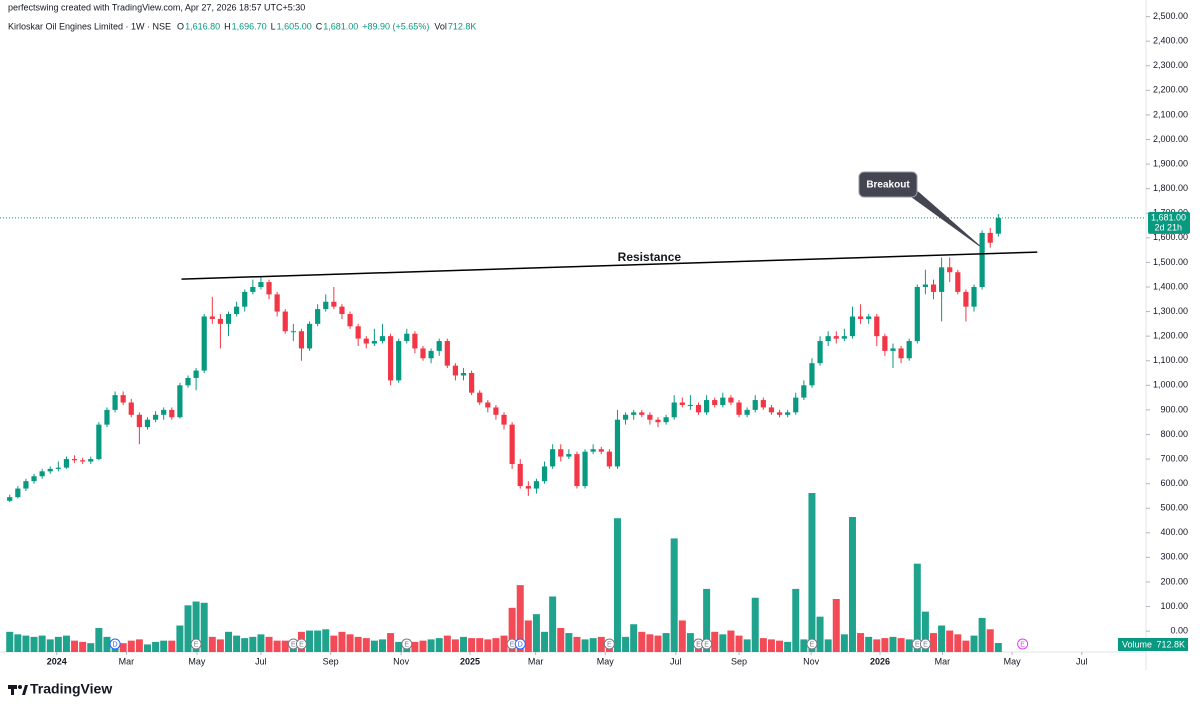 The width and height of the screenshot is (1200, 710). Describe the element at coordinates (1174, 409) in the screenshot. I see `y-tick-label: 900.00` at that location.